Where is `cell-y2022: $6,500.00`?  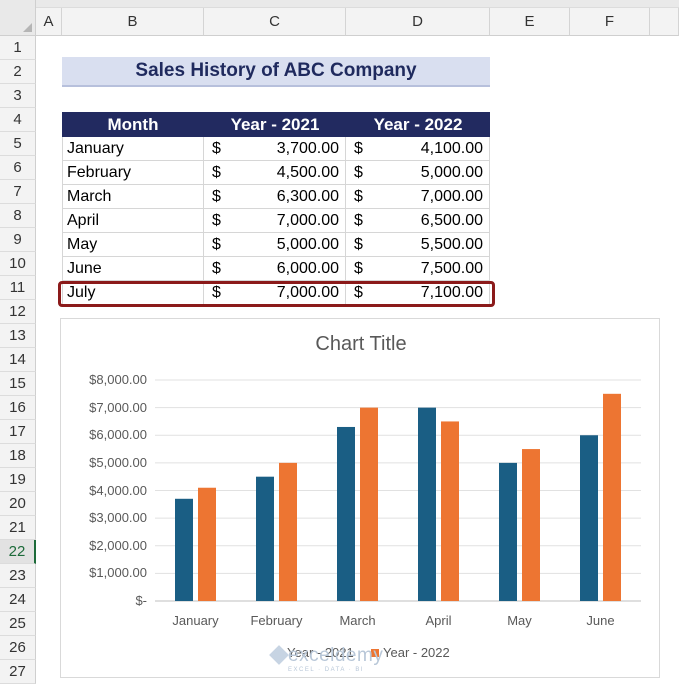 cell-y2022: $6,500.00 is located at coordinates (418, 221).